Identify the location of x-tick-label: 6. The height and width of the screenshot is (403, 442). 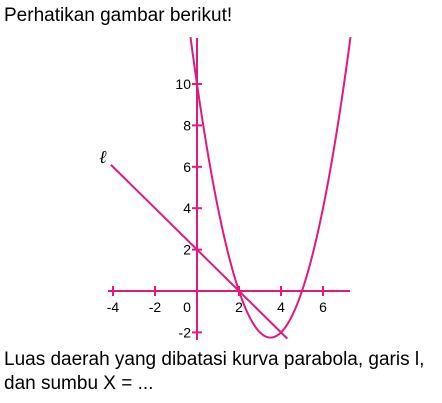
(323, 307).